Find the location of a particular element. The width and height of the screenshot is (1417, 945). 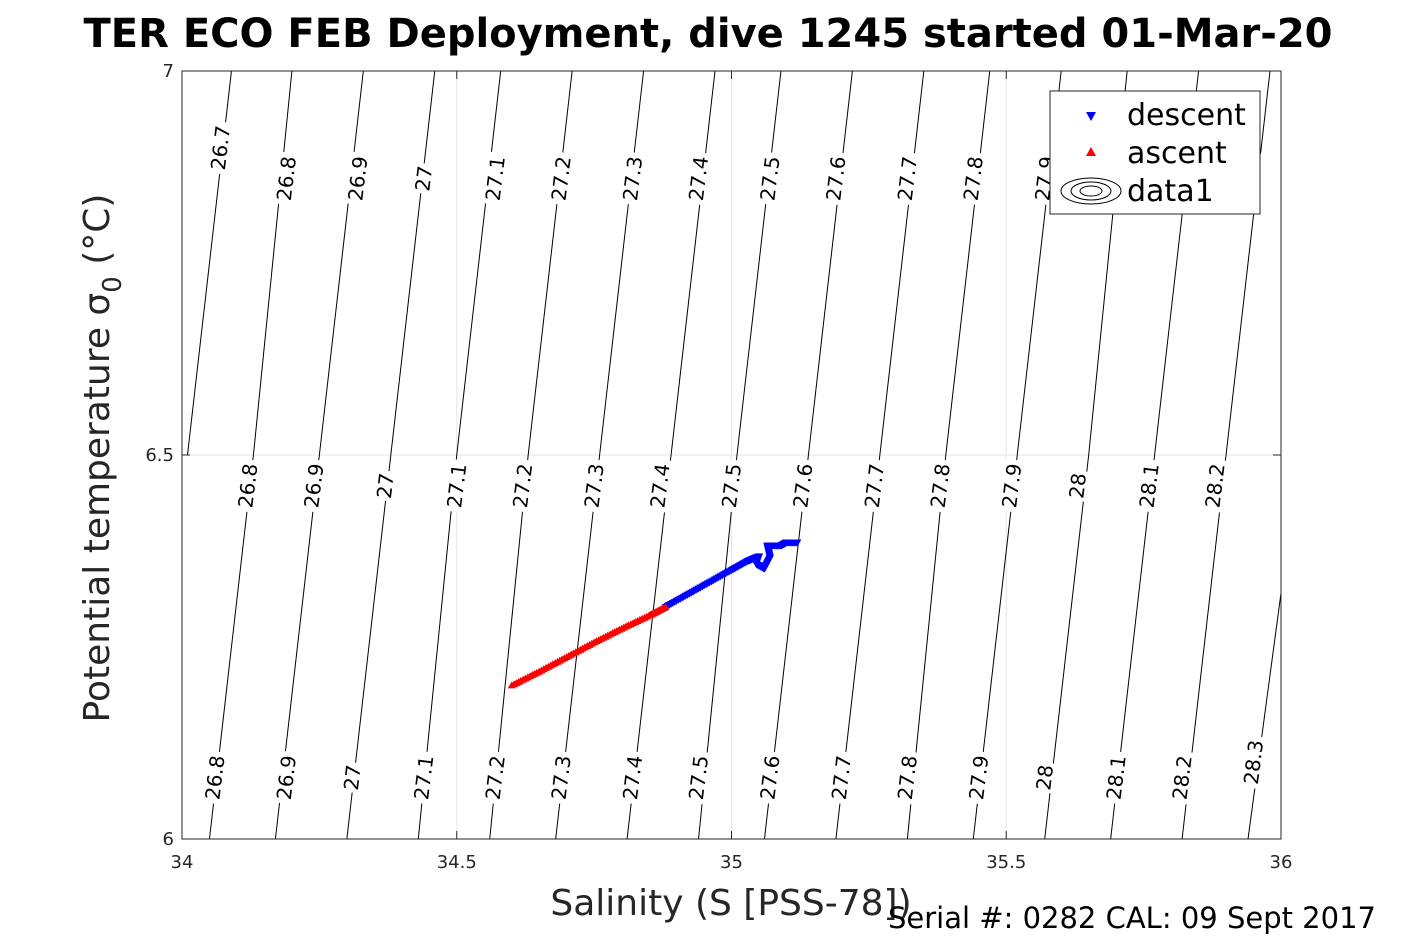

legend-data1-label: data1 is located at coordinates (1170, 191).